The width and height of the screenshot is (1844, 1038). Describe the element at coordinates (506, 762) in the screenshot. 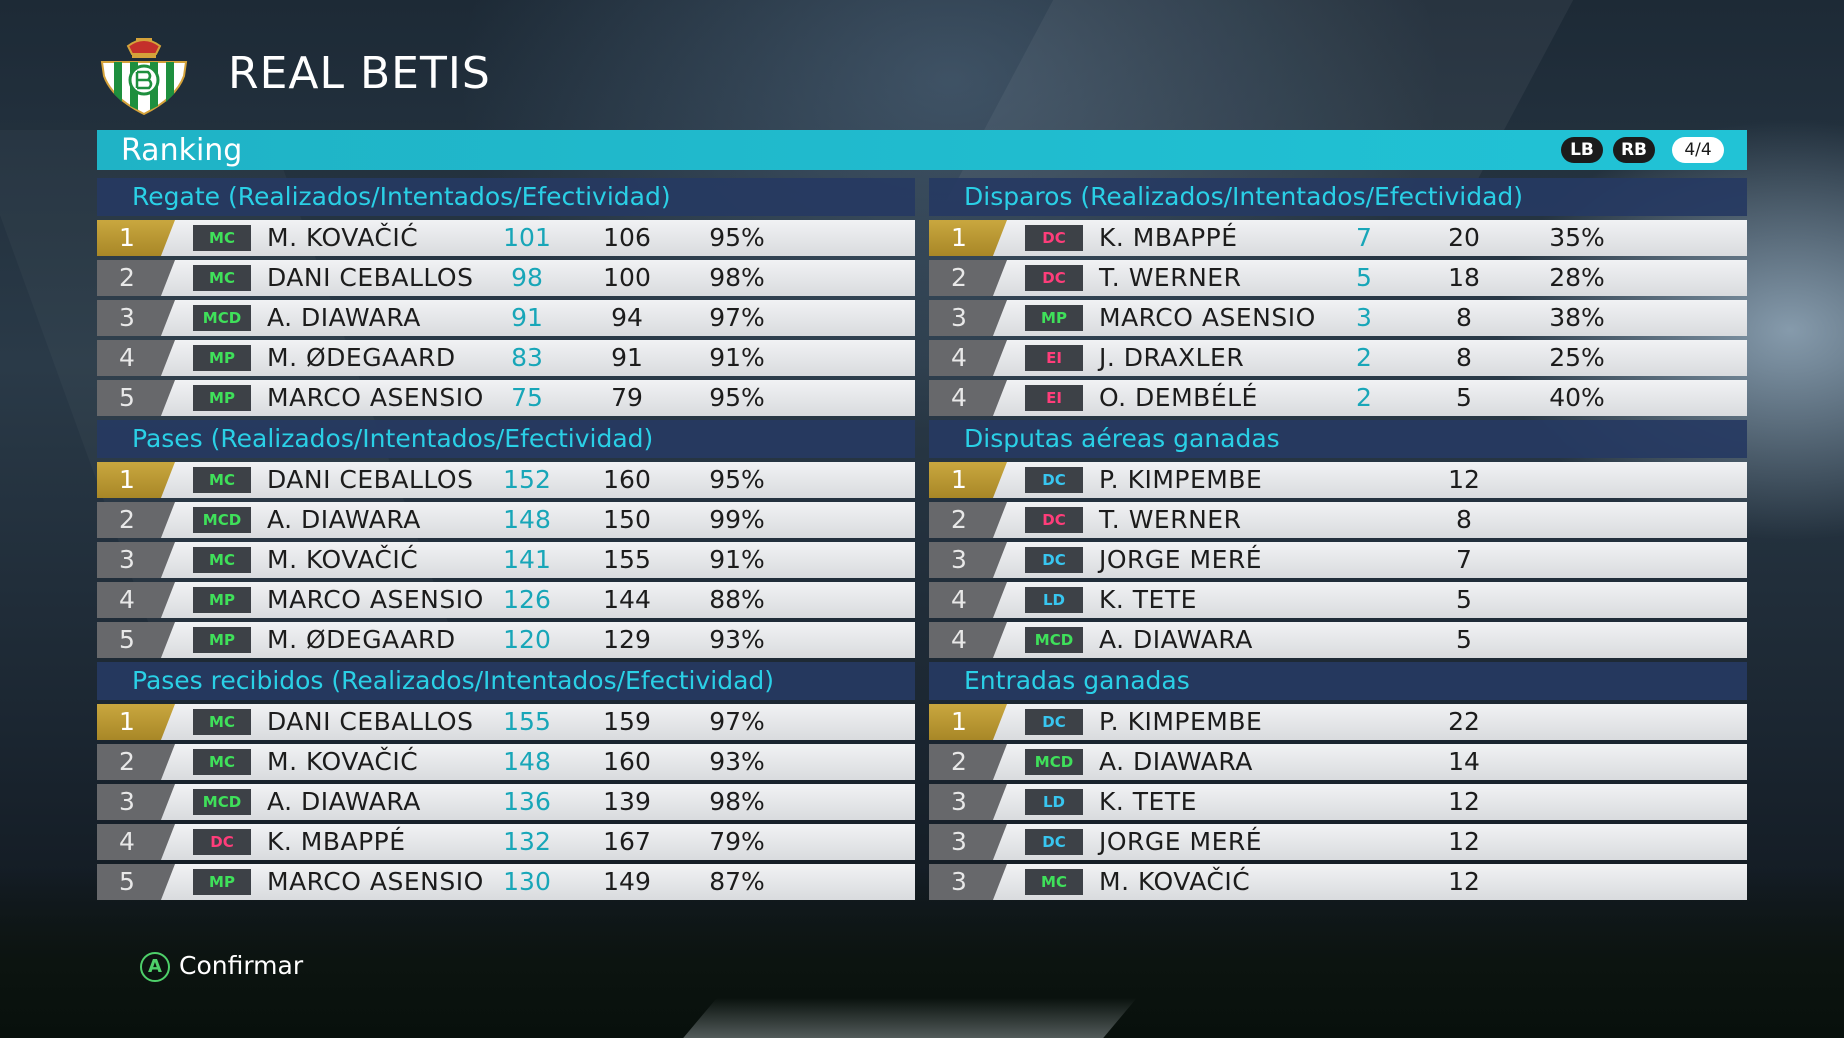

I see `table-row: 2 MC M. KOVAČIĆ 148 160 93%` at that location.